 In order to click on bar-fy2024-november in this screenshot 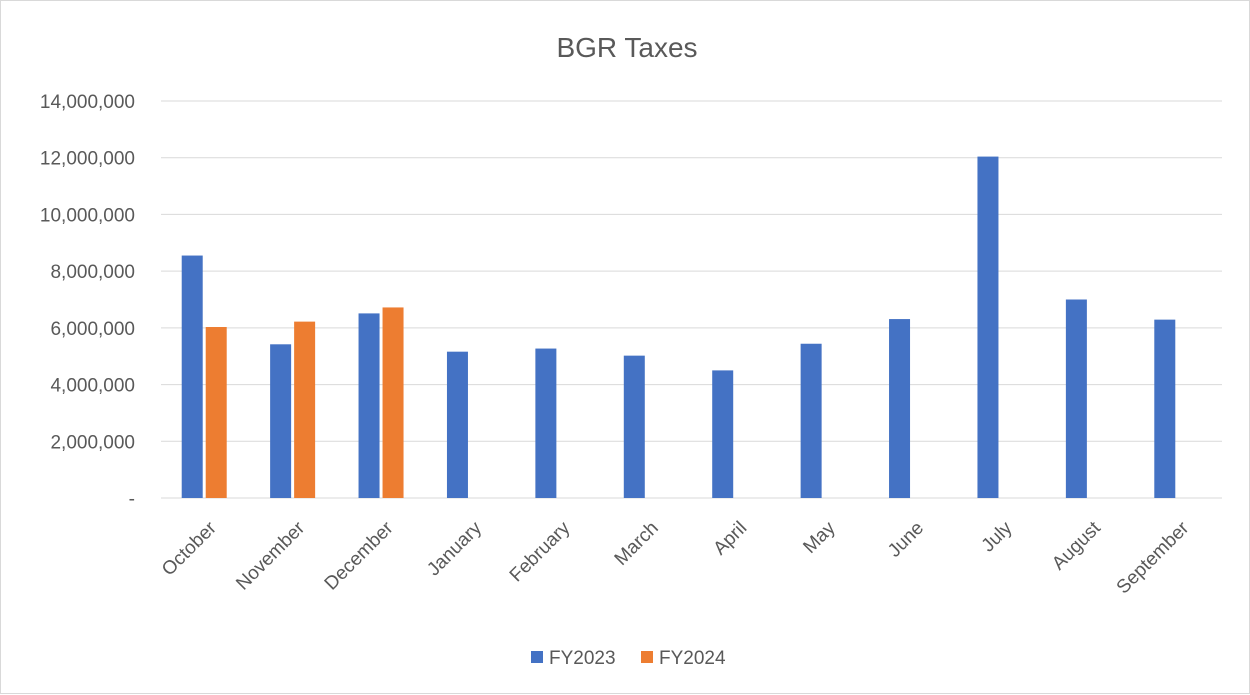, I will do `click(305, 409)`.